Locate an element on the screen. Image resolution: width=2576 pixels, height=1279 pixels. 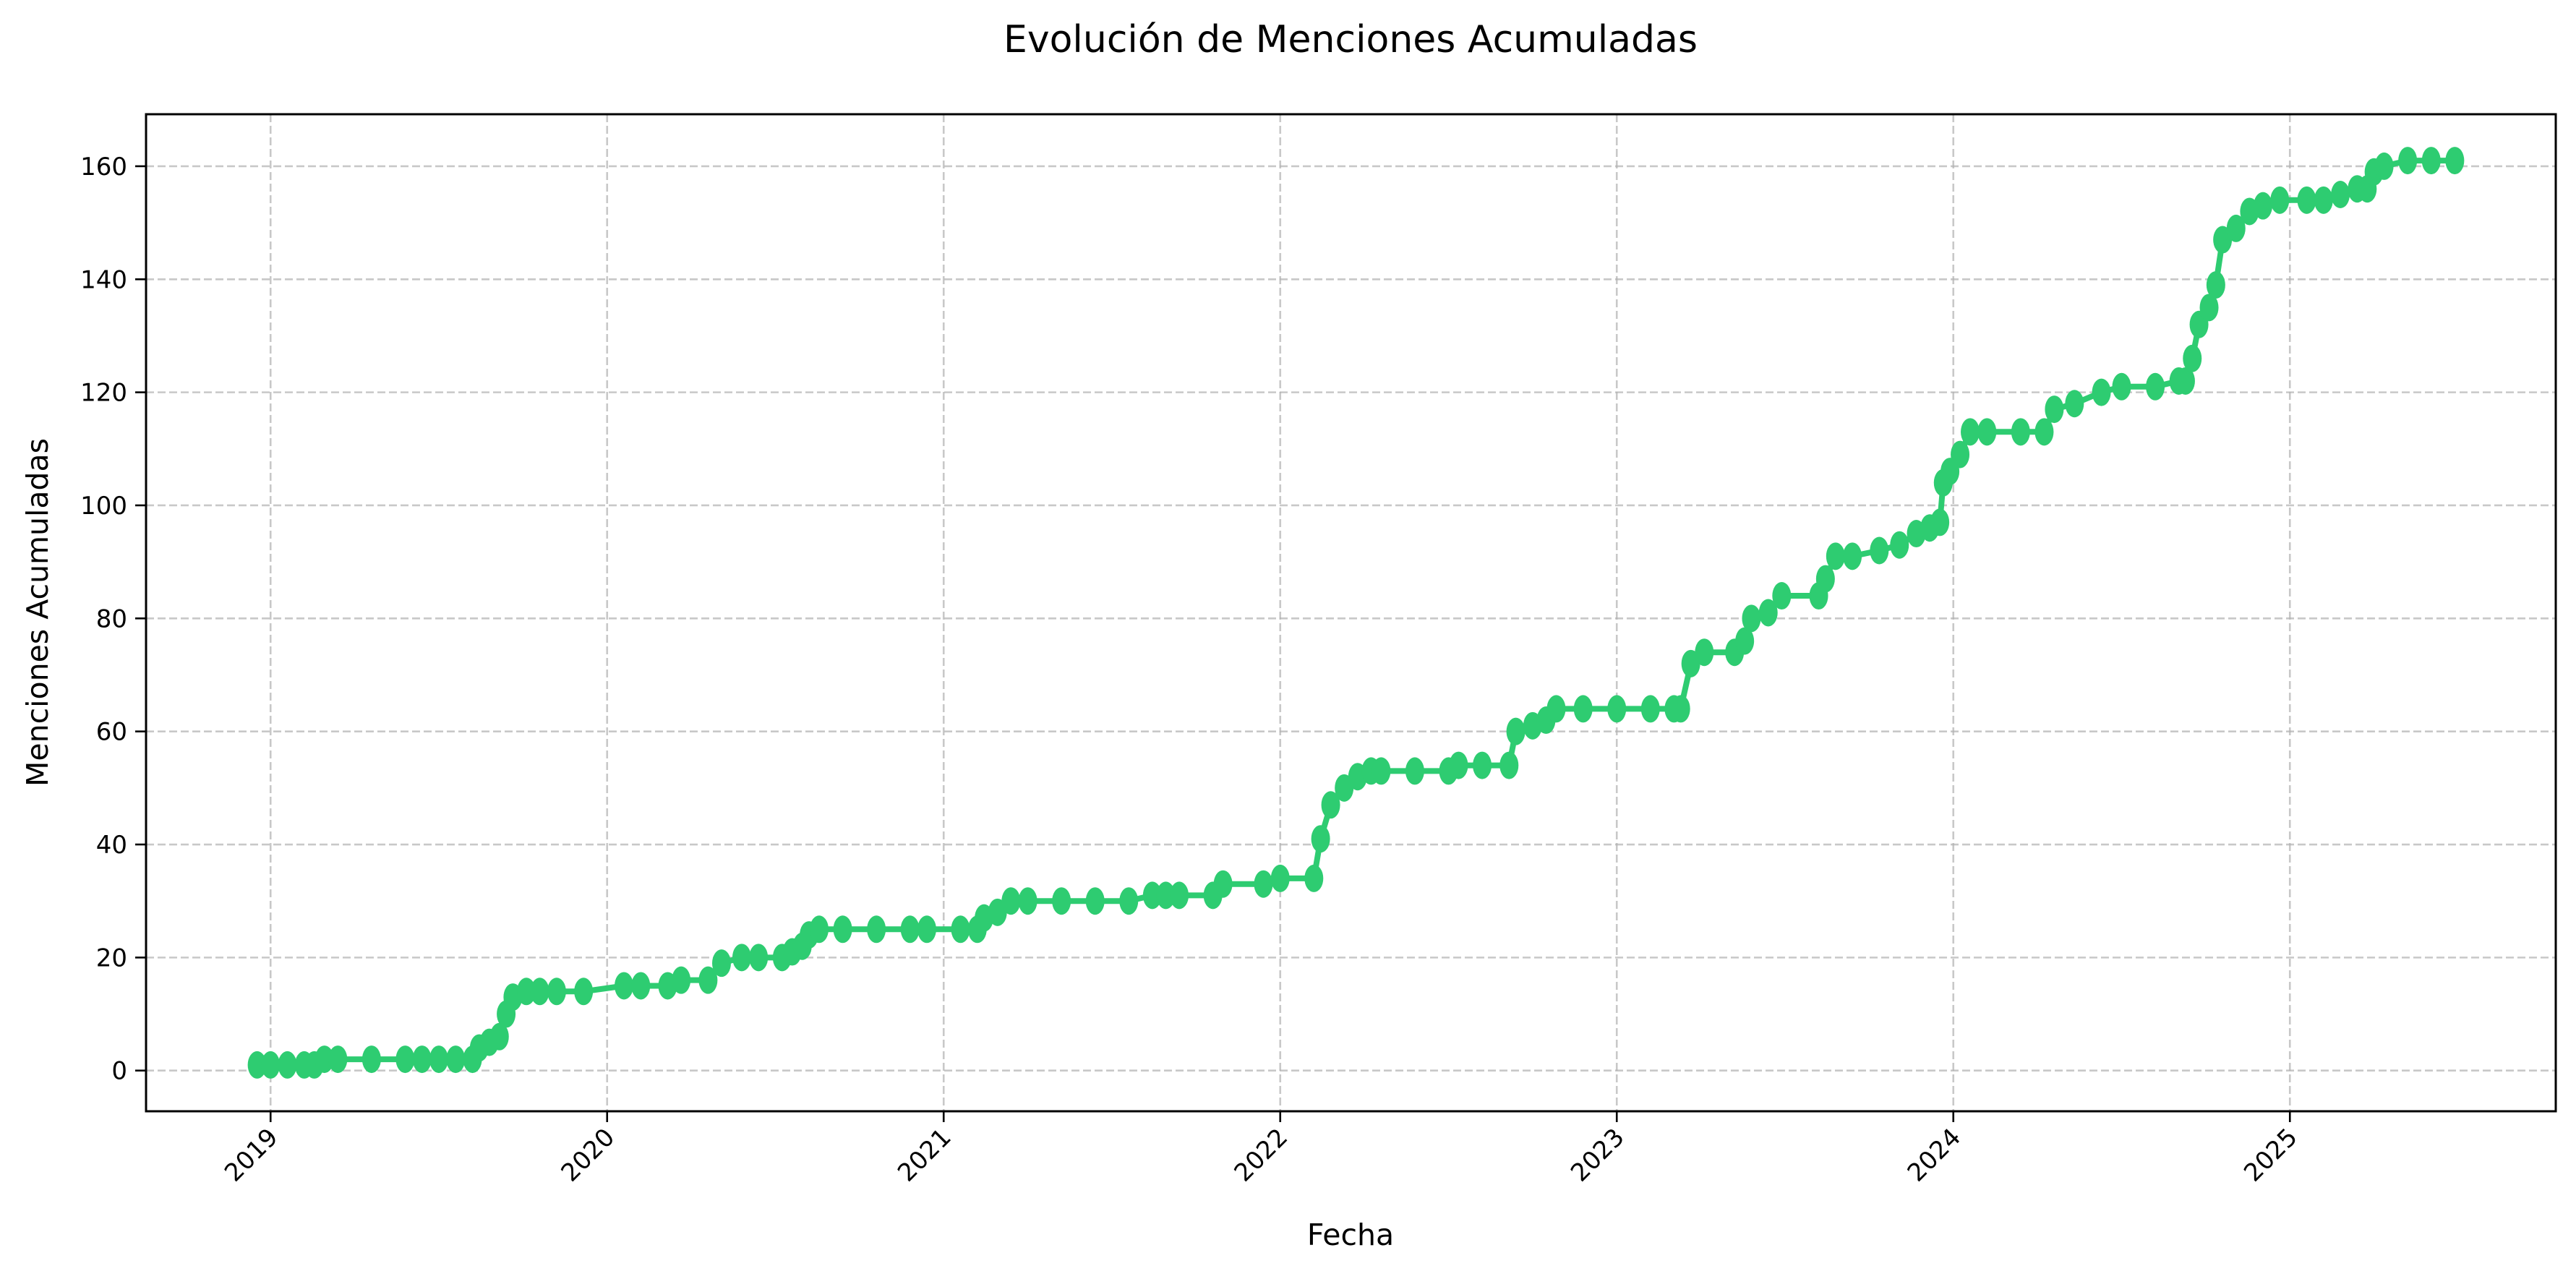
y-tick-label: 80 is located at coordinates (111, 618).